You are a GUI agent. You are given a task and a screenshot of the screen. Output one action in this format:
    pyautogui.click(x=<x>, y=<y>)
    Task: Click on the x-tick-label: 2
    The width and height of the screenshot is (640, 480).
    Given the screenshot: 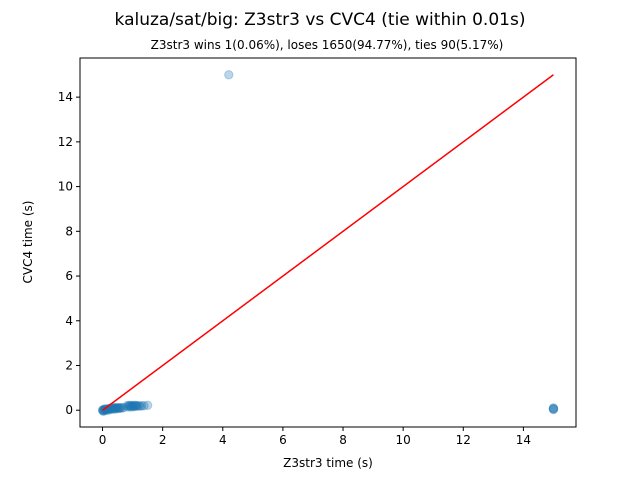 What is the action you would take?
    pyautogui.click(x=163, y=440)
    